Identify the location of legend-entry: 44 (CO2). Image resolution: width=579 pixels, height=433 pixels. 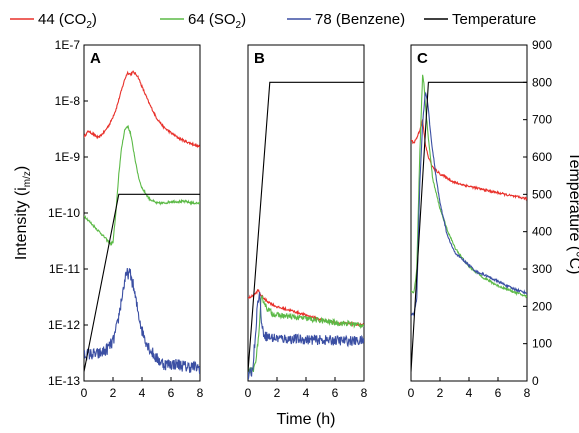
(53, 21).